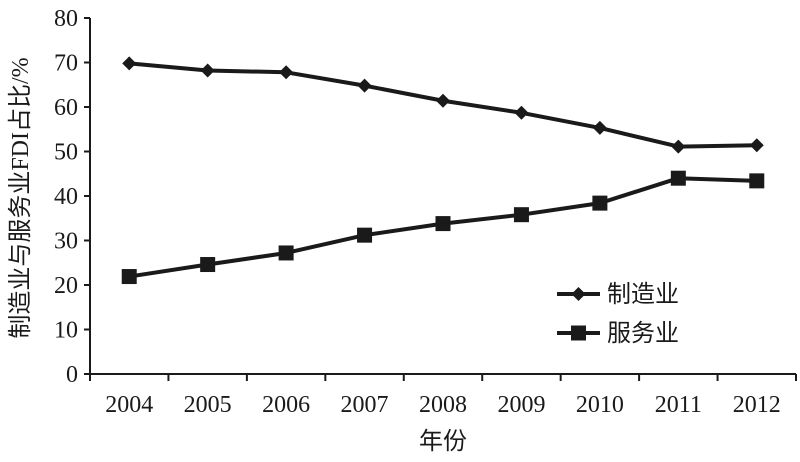 This screenshot has height=462, width=800. Describe the element at coordinates (578, 333) in the screenshot. I see `legend-marker-services` at that location.